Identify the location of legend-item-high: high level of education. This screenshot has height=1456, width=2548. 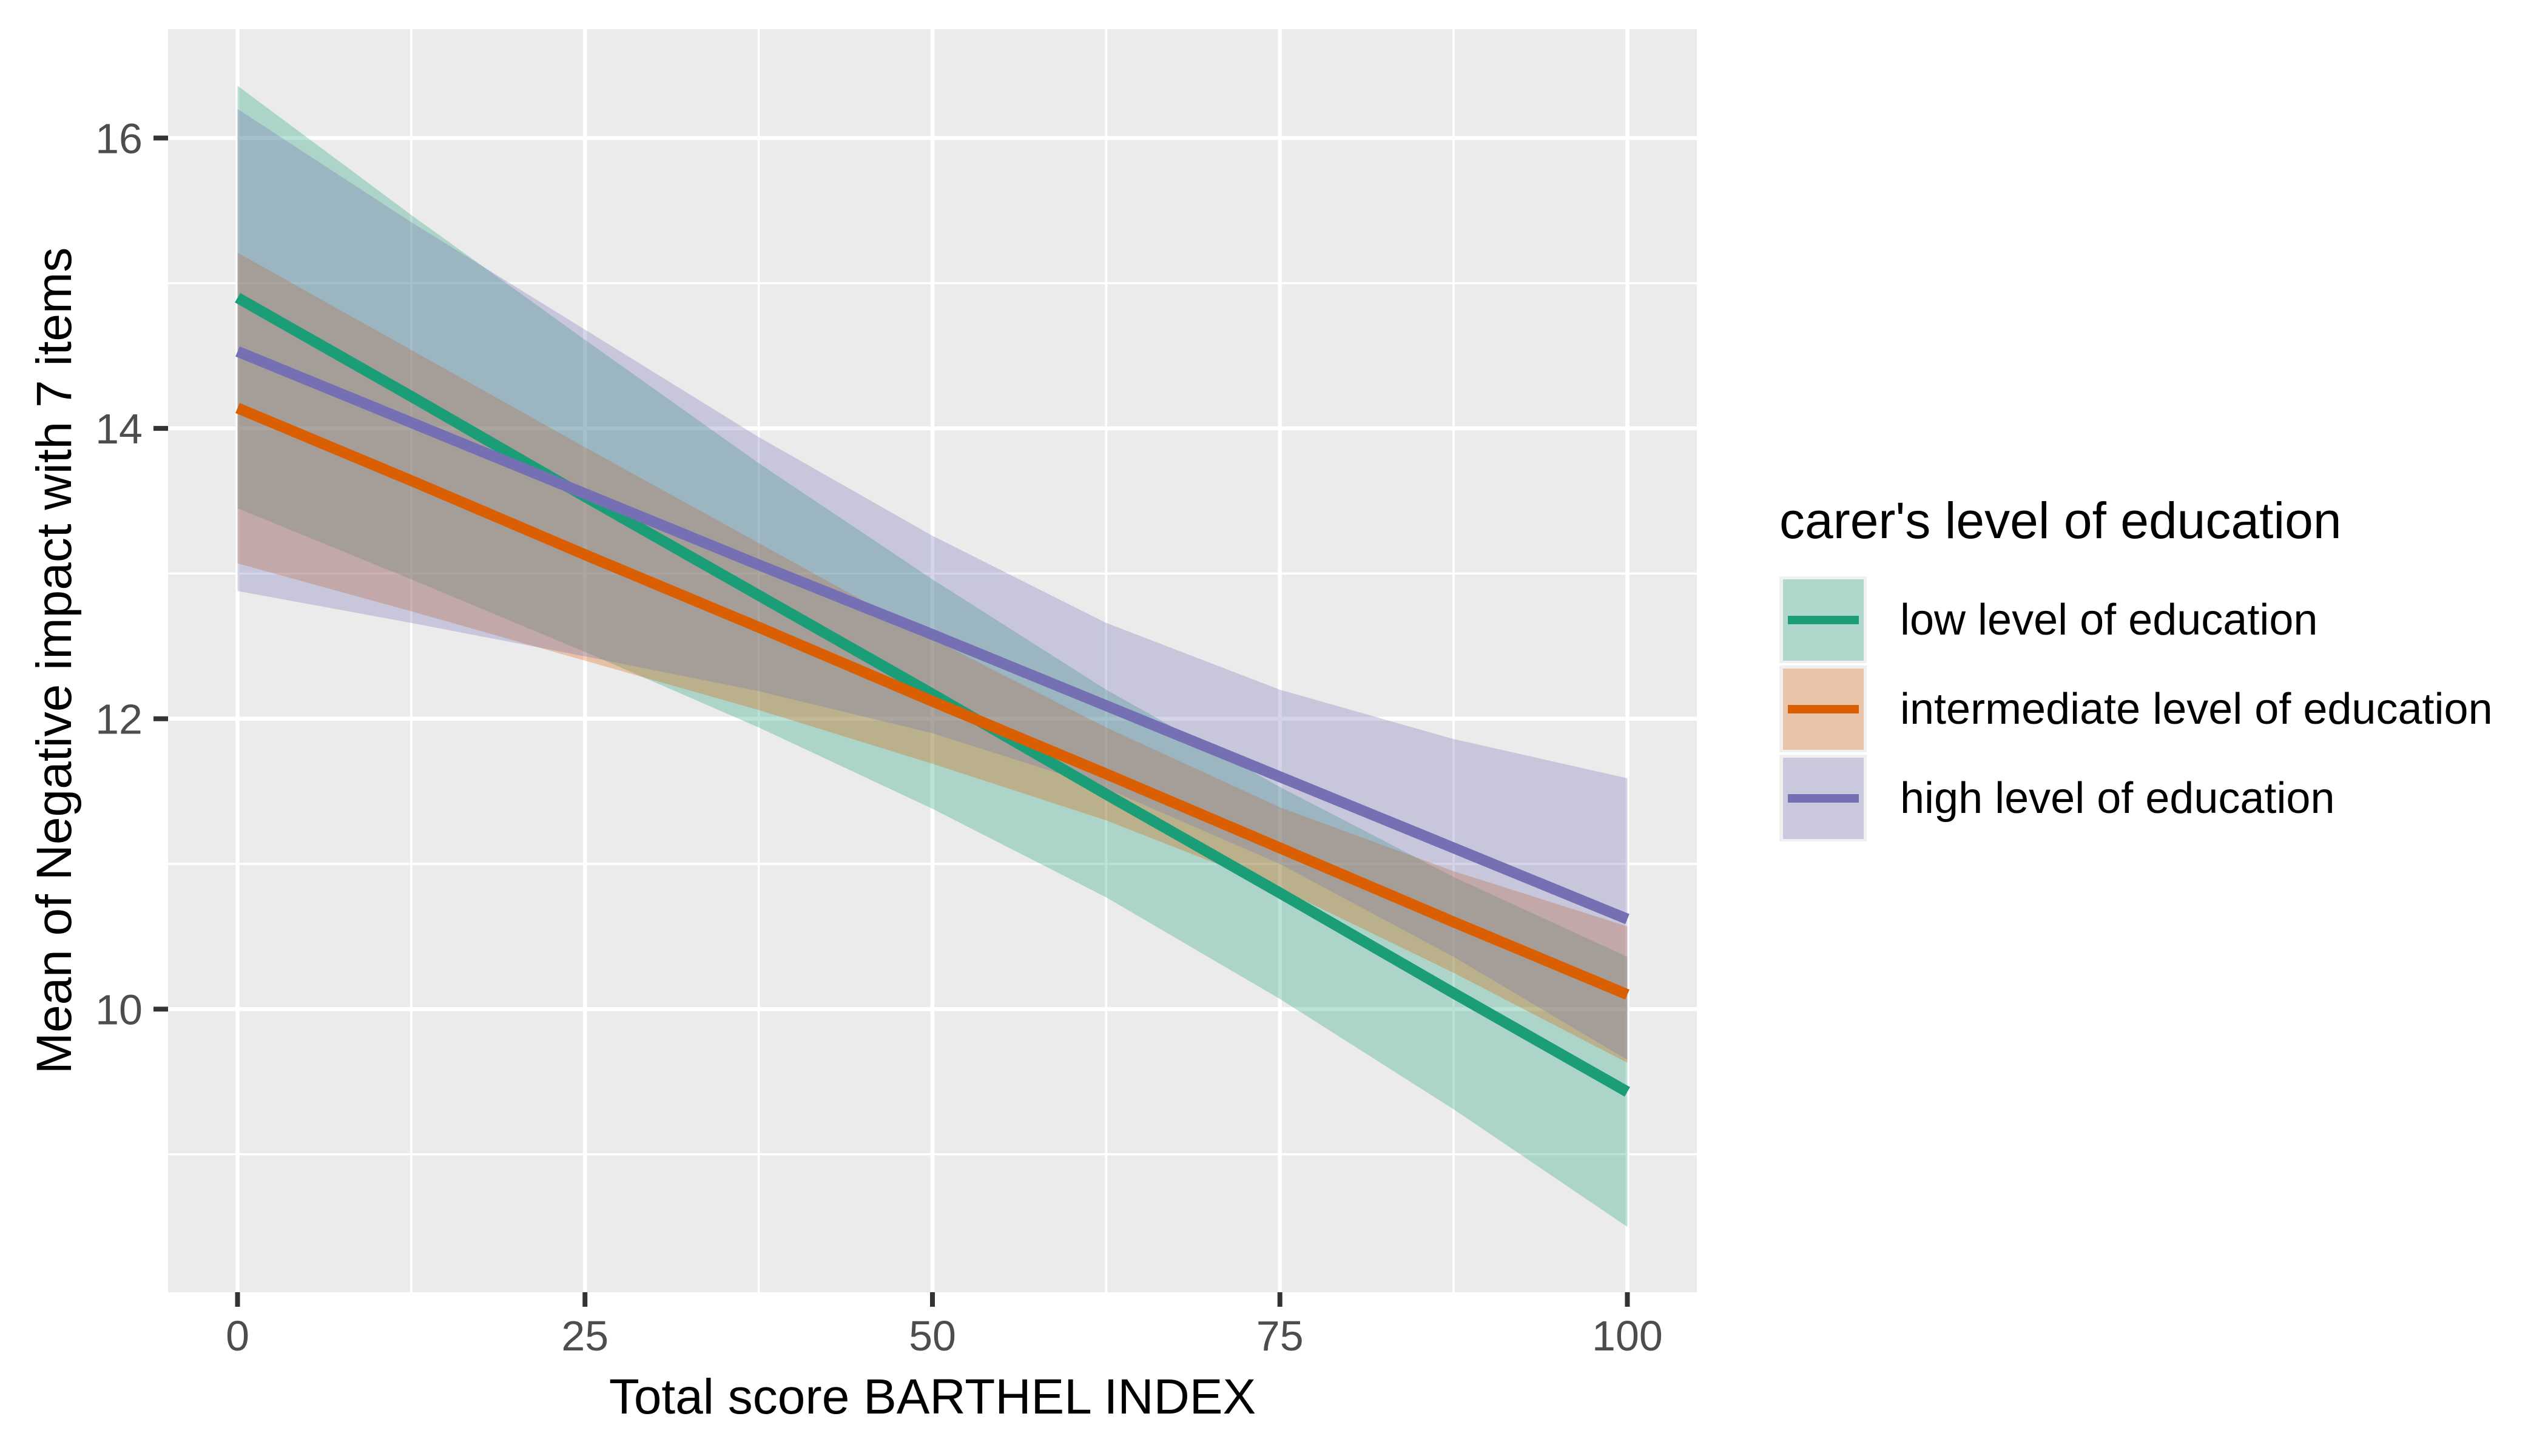
(2136, 798).